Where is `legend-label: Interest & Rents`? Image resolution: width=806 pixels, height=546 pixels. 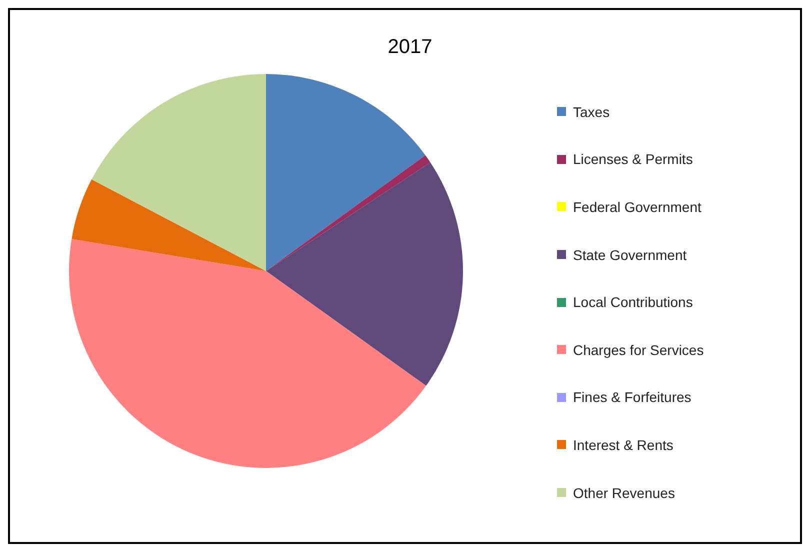 legend-label: Interest & Rents is located at coordinates (623, 444).